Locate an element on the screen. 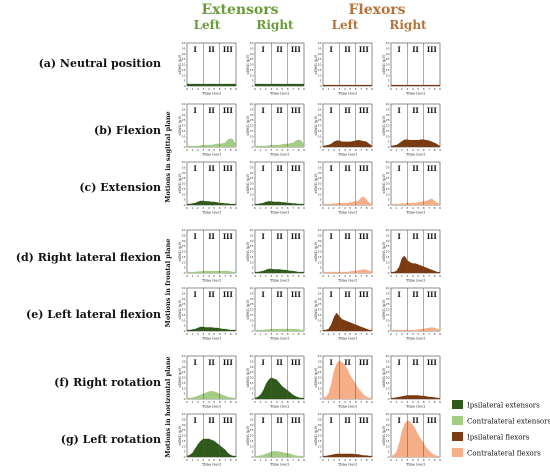 Image resolution: width=550 pixels, height=474 pixels. legend-label-ipsi-flex: Ipsilateral flexors is located at coordinates (498, 438).